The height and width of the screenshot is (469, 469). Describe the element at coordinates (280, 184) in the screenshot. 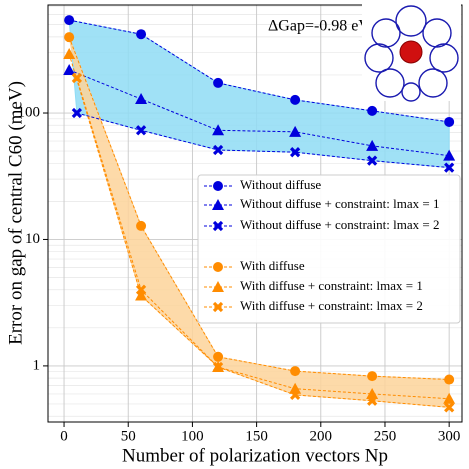

I see `legend-label: Without diffuse` at that location.